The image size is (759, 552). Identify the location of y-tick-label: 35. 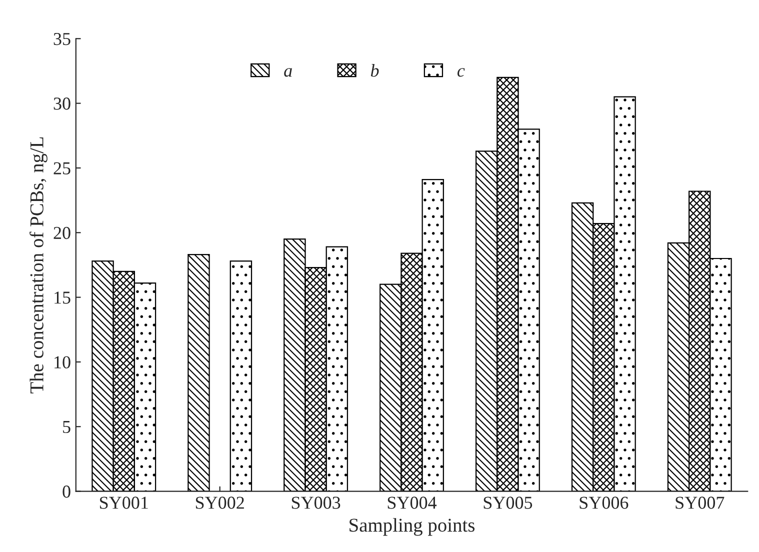
(62, 39).